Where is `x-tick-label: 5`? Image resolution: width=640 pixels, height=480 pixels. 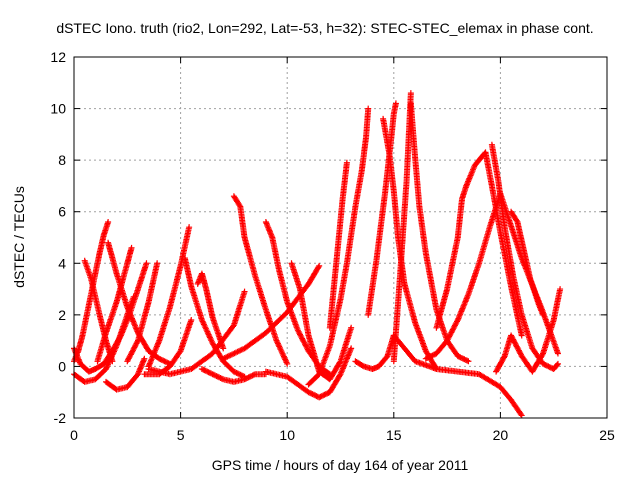
x-tick-label: 5 is located at coordinates (181, 435).